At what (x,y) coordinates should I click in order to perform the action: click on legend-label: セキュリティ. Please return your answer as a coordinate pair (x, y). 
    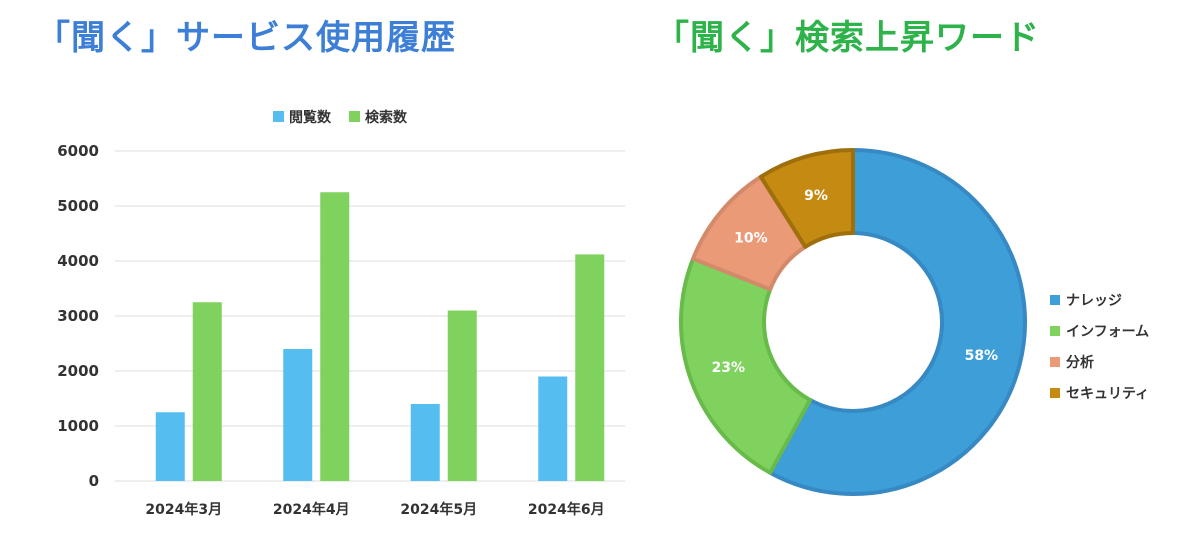
    Looking at the image, I should click on (1107, 394).